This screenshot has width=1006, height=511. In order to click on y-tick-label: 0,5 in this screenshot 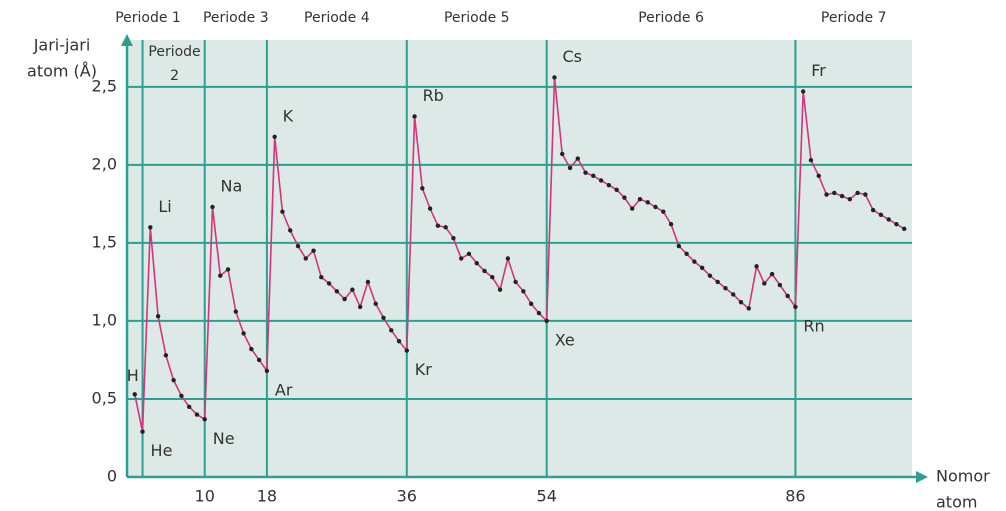, I will do `click(104, 397)`.